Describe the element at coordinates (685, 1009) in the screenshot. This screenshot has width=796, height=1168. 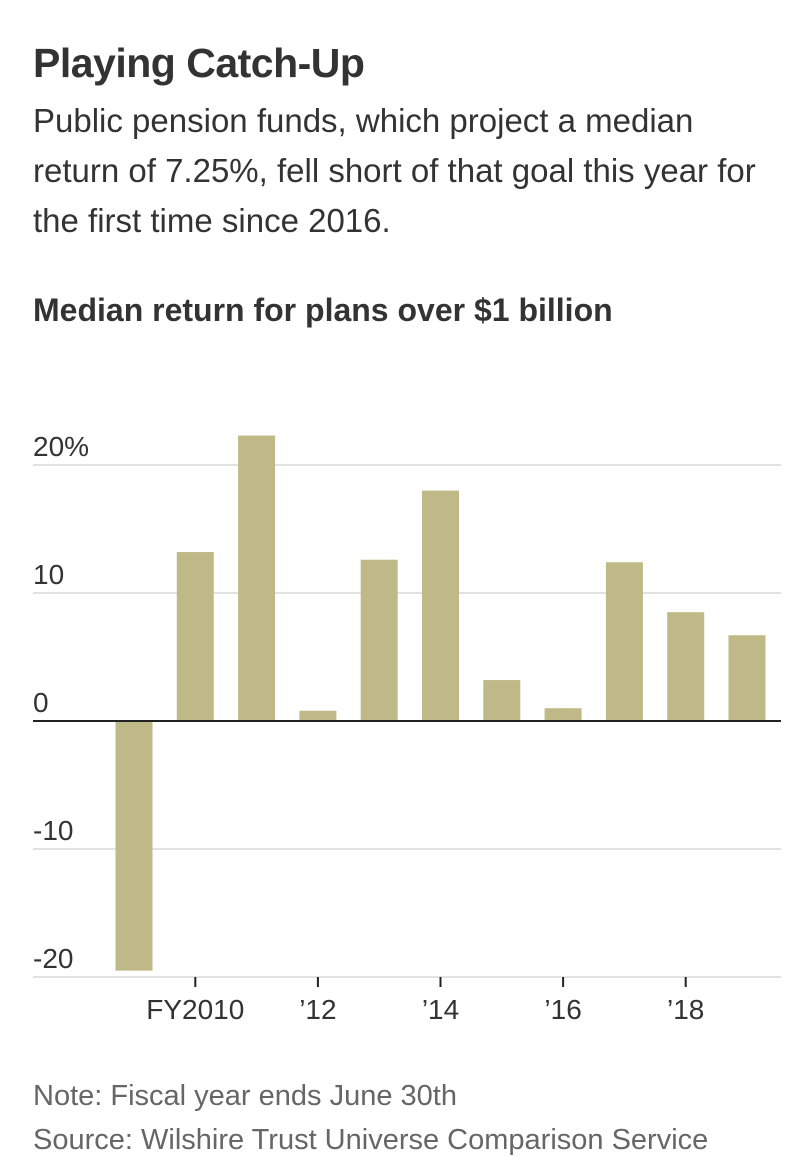
I see `x-tick-label: ’18` at that location.